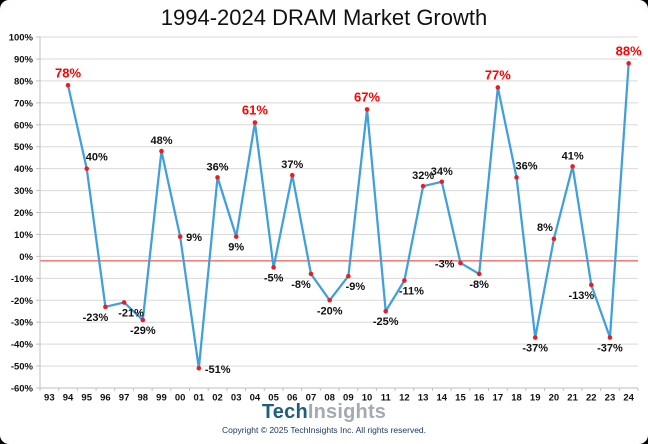  I want to click on x-axis-tick-label: 23, so click(610, 398).